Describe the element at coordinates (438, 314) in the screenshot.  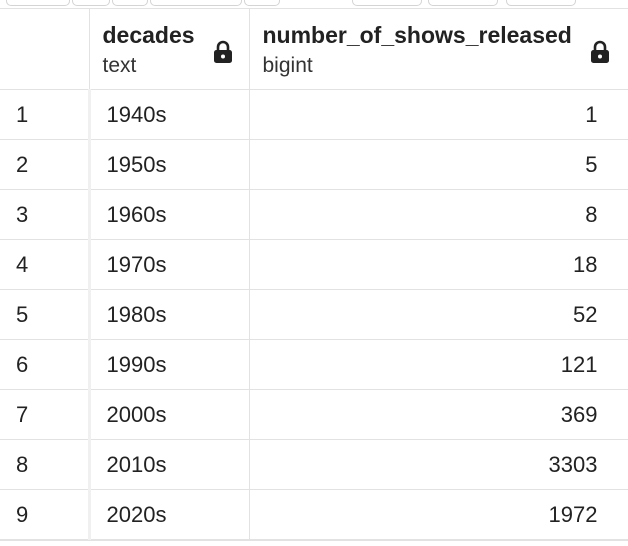
I see `cell-number-of-shows-released: 52` at that location.